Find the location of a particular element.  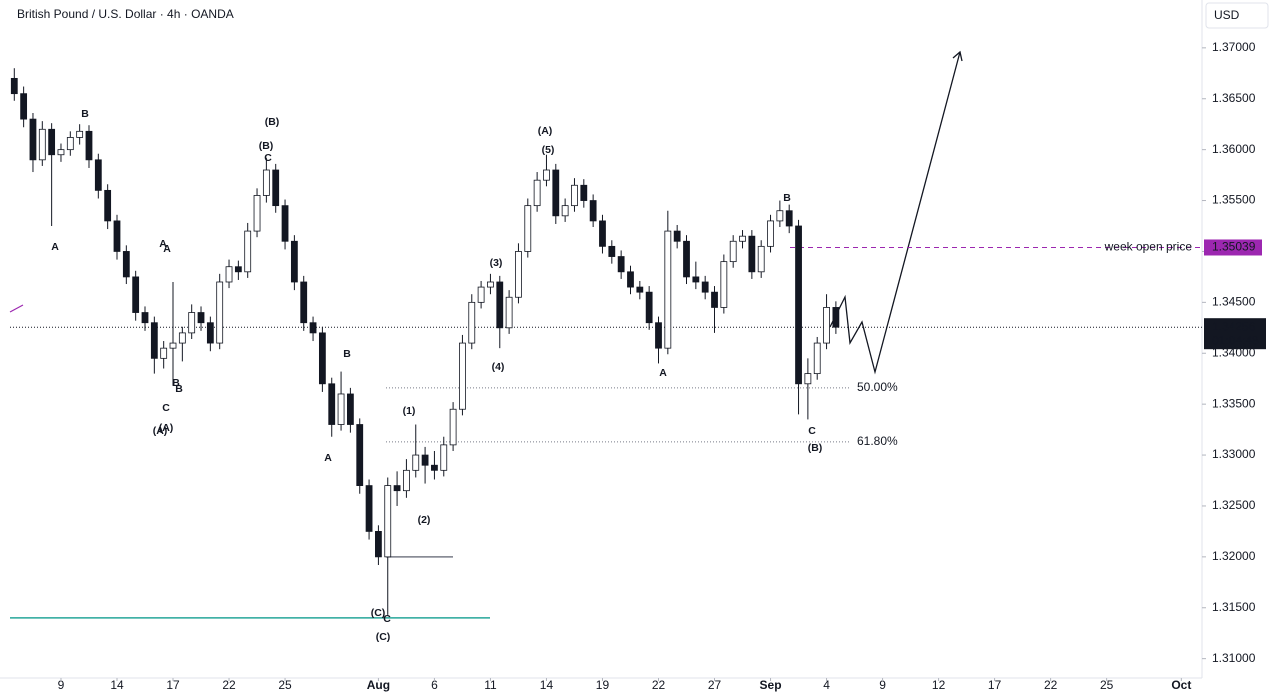

x-tick-label: Oct is located at coordinates (1181, 685).